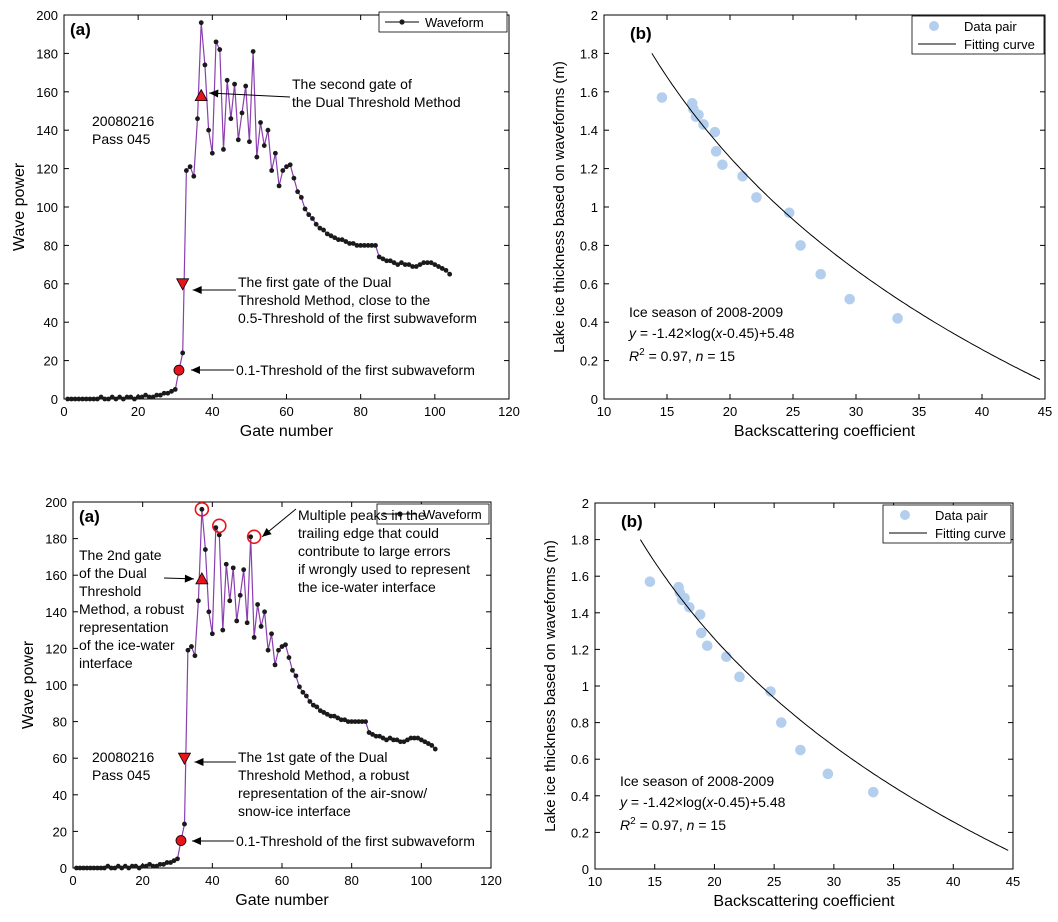  What do you see at coordinates (56, 502) in the screenshot?
I see `y-tick-label: 200` at bounding box center [56, 502].